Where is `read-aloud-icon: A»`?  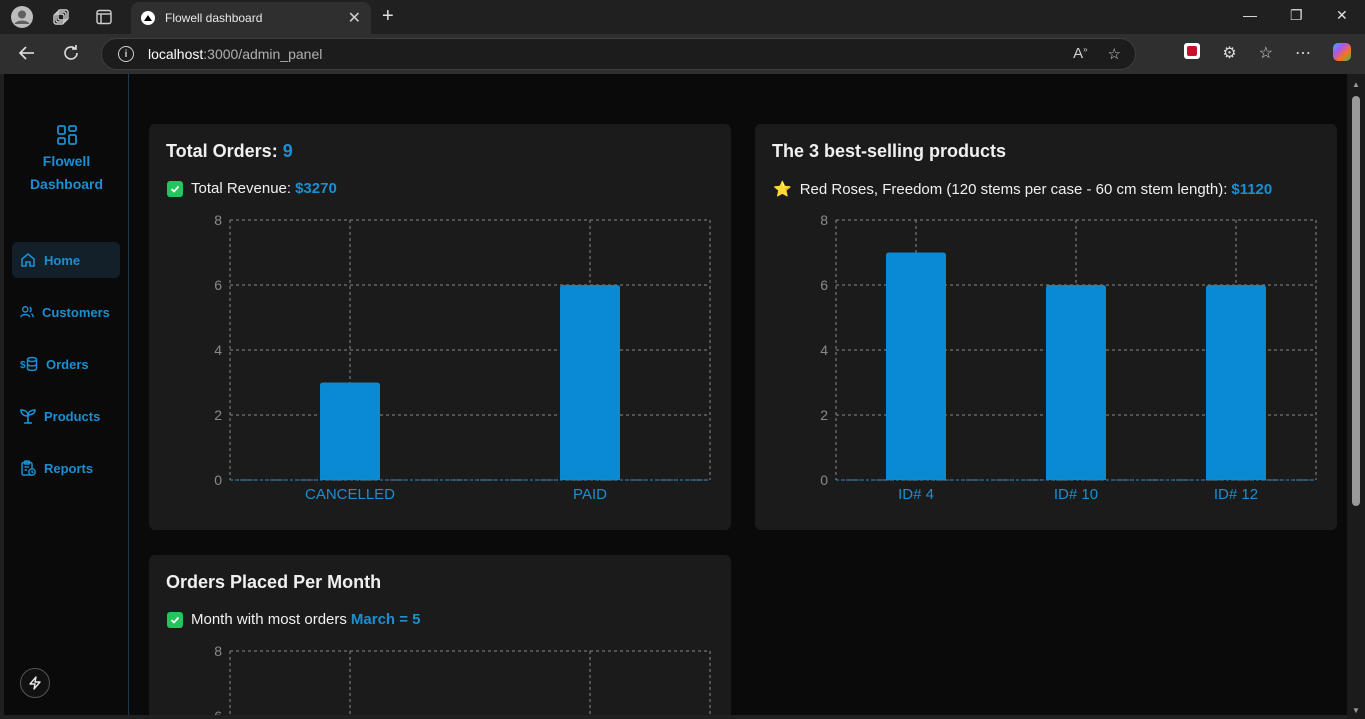 read-aloud-icon: A» is located at coordinates (1080, 54).